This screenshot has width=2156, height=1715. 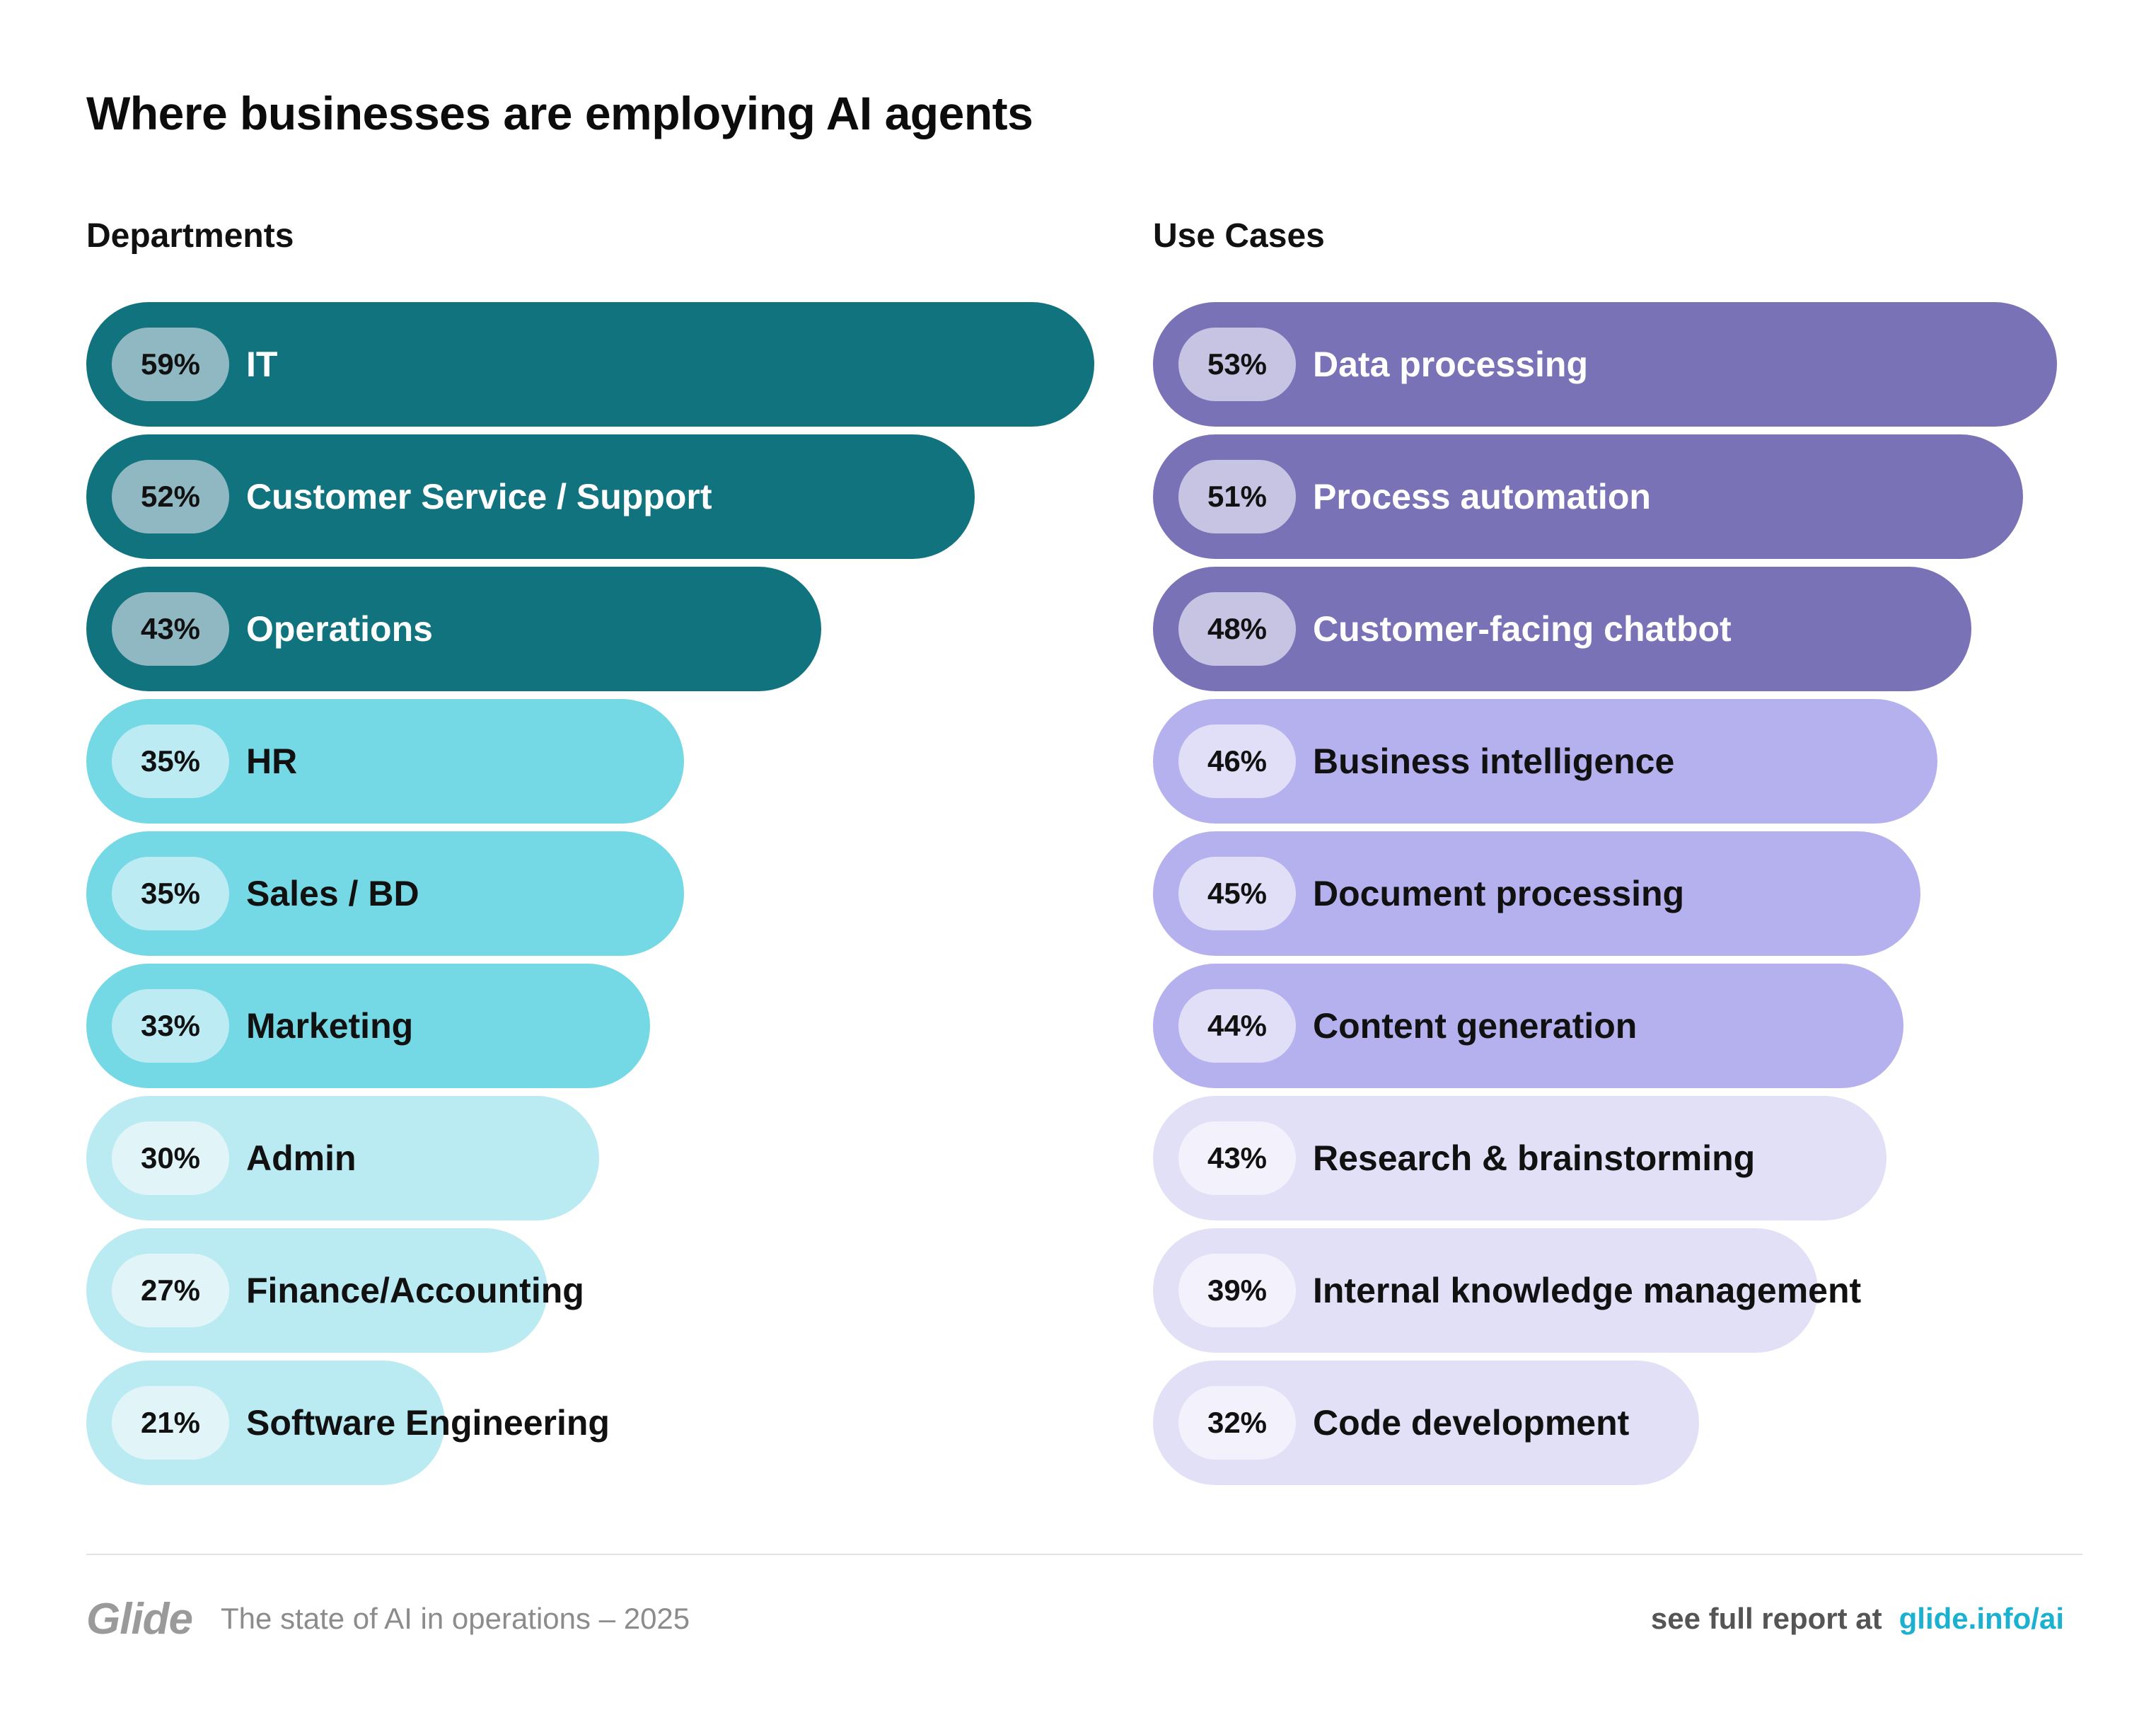 What do you see at coordinates (1476, 1026) in the screenshot?
I see `use-case-label: Content generation` at bounding box center [1476, 1026].